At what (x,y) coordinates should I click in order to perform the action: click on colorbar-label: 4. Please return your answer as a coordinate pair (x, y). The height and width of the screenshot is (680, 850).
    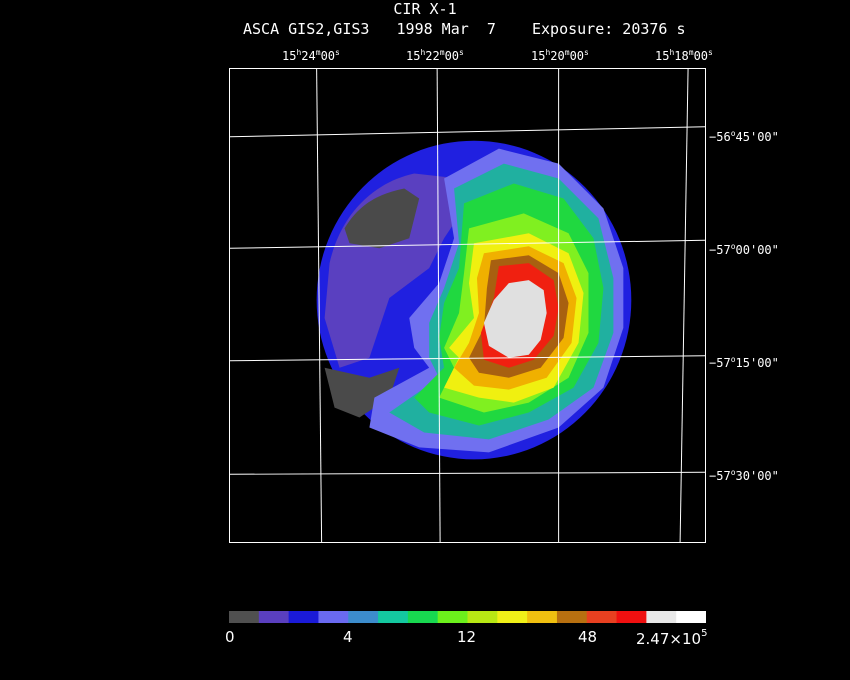
    Looking at the image, I should click on (348, 637).